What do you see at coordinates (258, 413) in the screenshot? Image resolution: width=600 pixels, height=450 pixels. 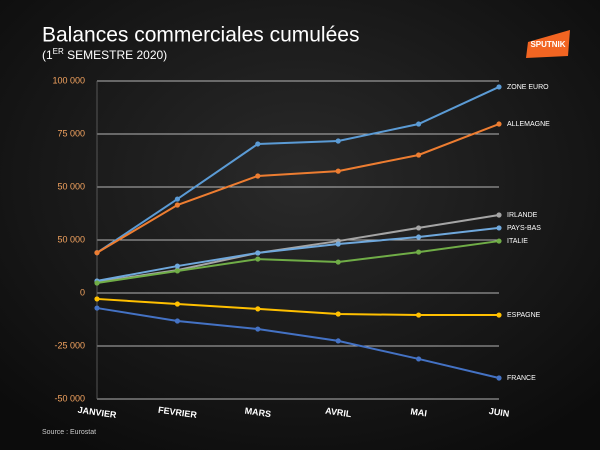 I see `x-tick-label: MARS` at bounding box center [258, 413].